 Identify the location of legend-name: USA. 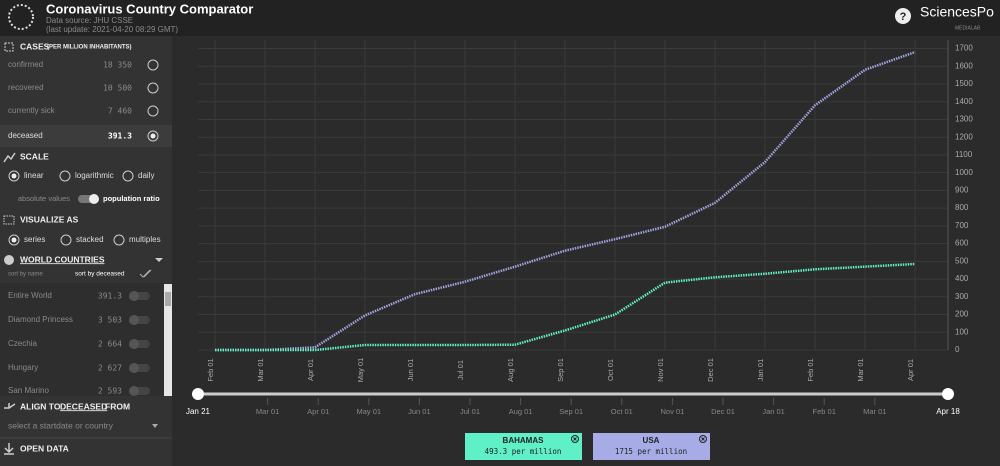
(651, 440).